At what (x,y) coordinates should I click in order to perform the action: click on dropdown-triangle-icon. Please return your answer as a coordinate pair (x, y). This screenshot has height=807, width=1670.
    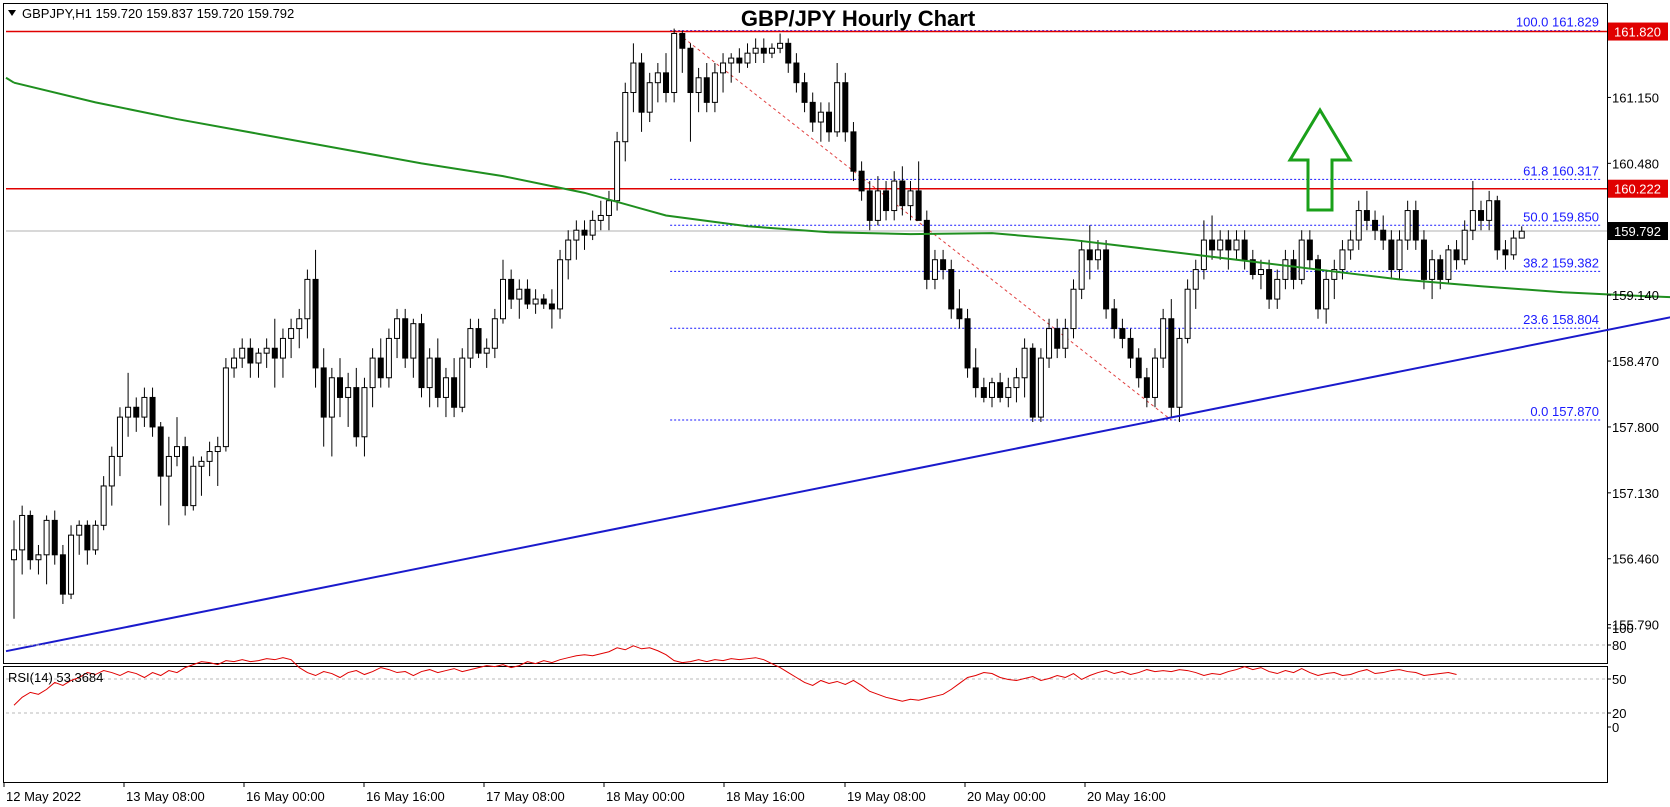
    Looking at the image, I should click on (12, 13).